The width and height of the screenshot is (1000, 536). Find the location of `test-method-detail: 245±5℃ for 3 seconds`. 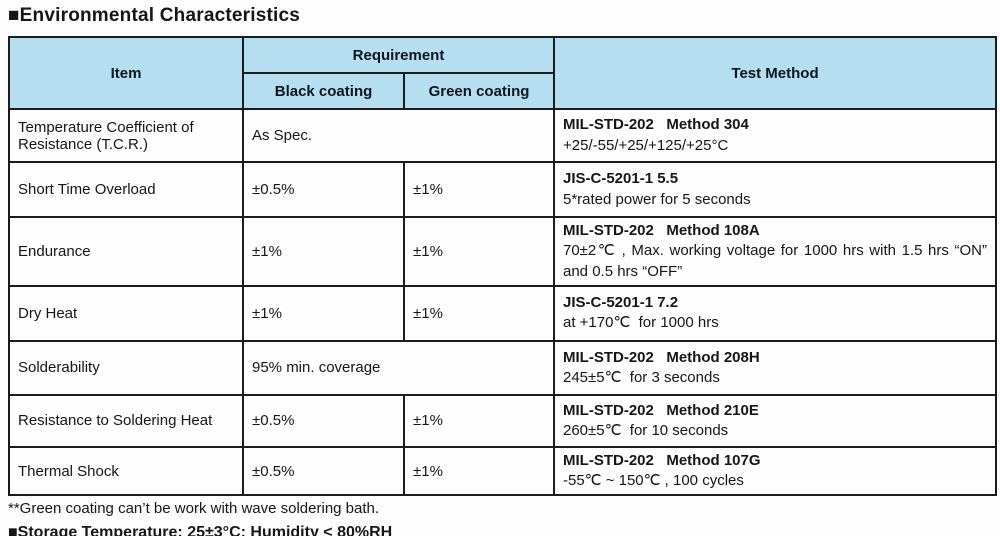

test-method-detail: 245±5℃ for 3 seconds is located at coordinates (641, 377).